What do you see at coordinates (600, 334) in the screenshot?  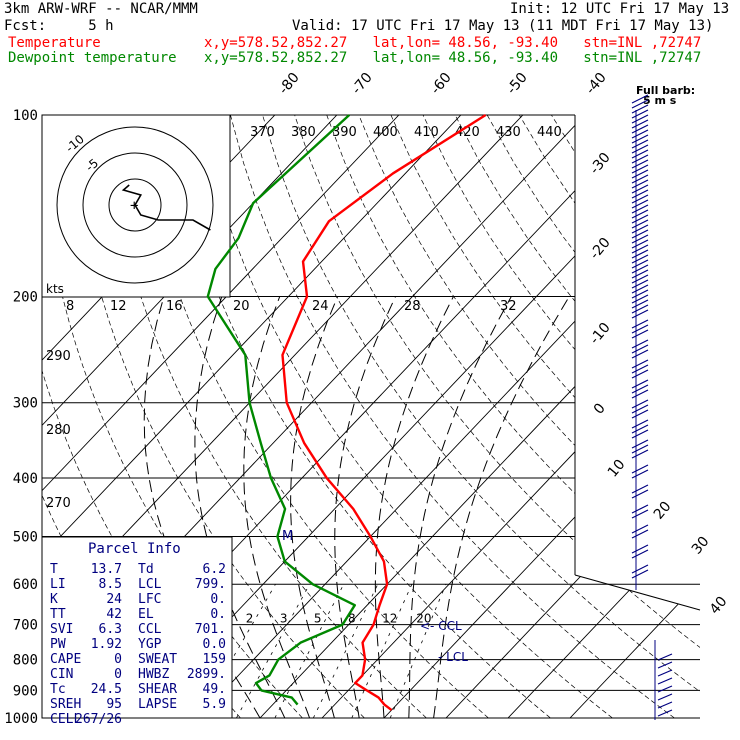 I see `isotherm-label: -10` at bounding box center [600, 334].